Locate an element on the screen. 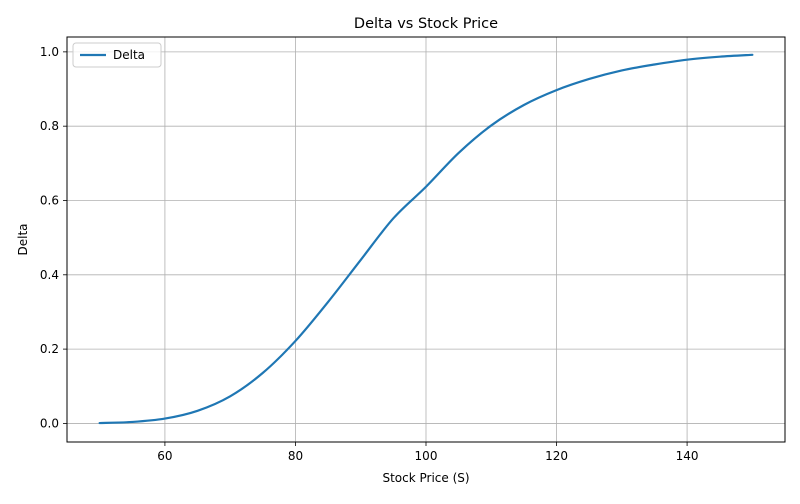  x-tick-label: 60 is located at coordinates (164, 456).